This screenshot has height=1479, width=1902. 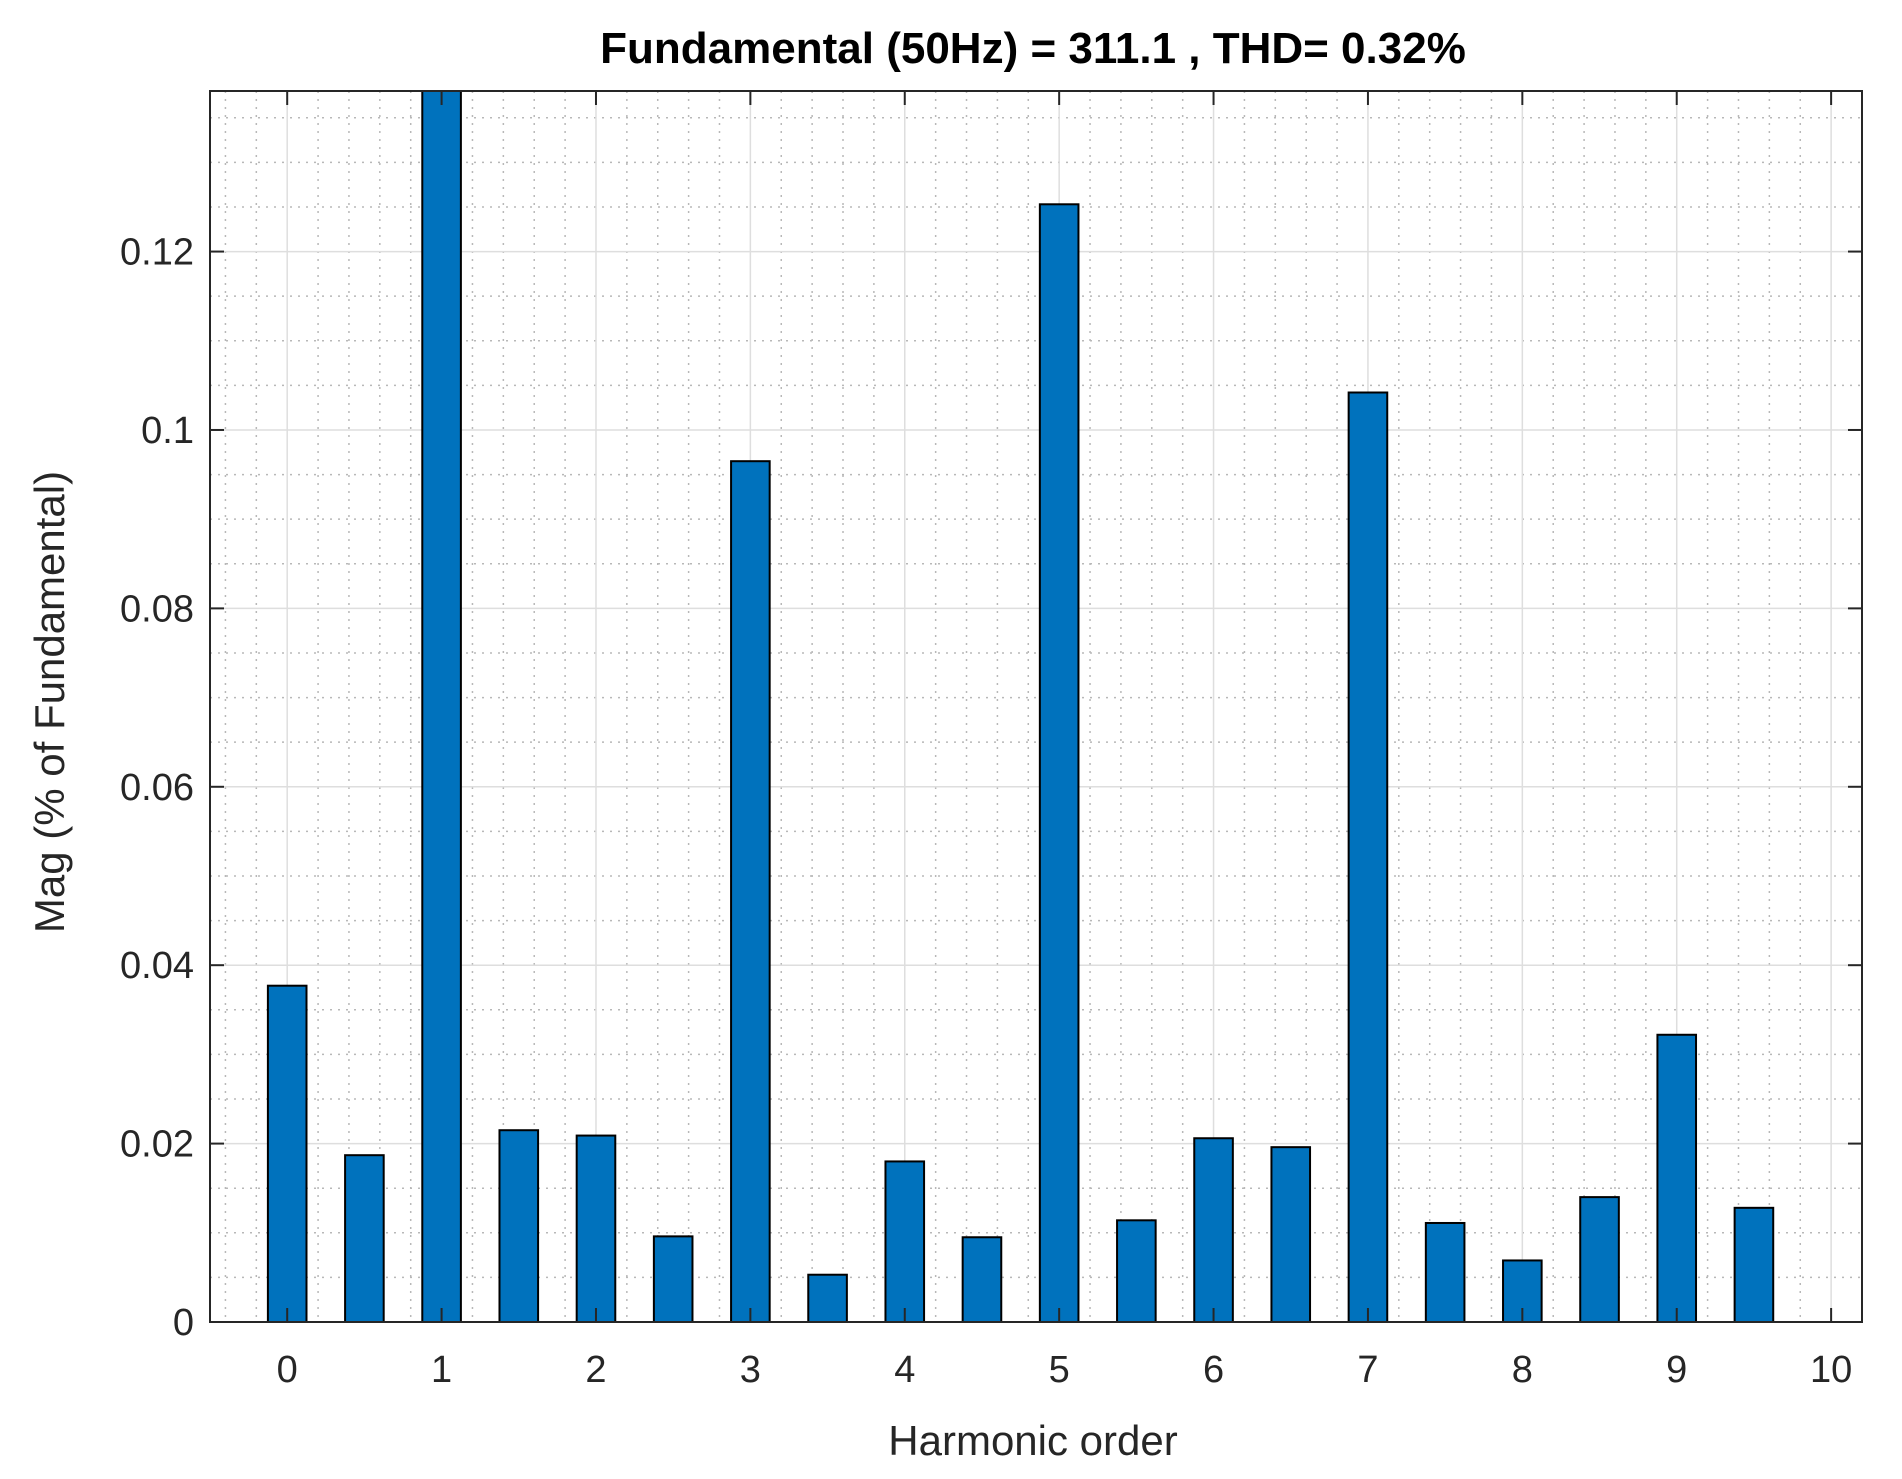 I want to click on x-axis-label: Harmonic order, so click(x=1032, y=1440).